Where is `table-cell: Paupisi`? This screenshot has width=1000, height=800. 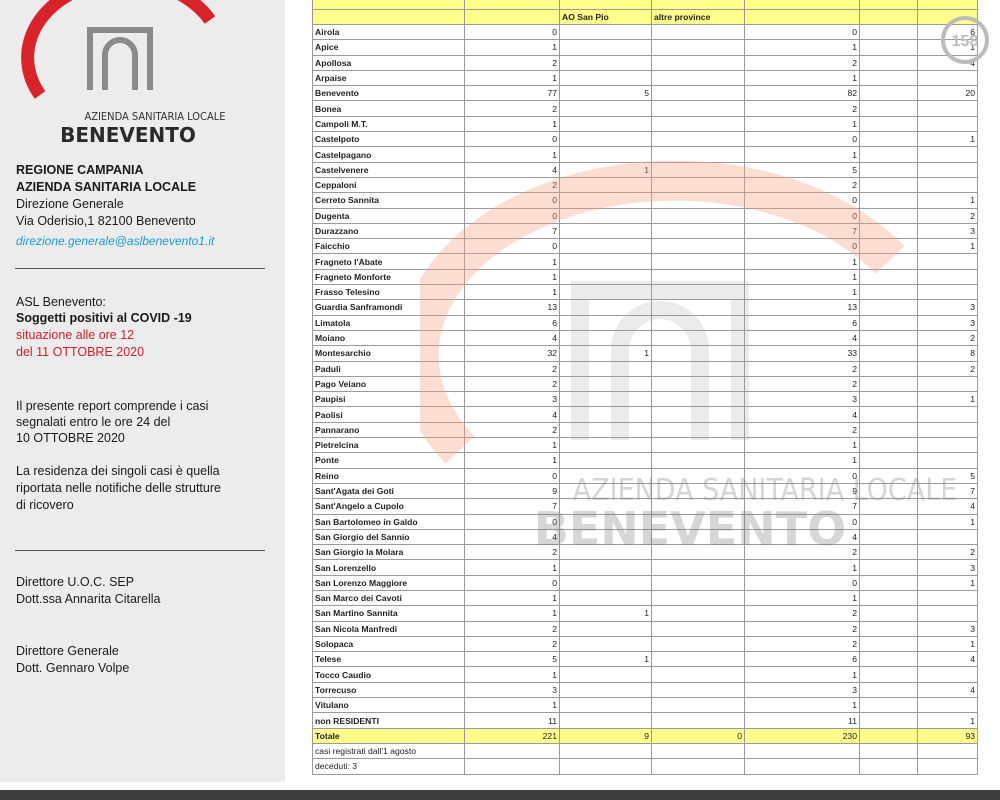 table-cell: Paupisi is located at coordinates (388, 399).